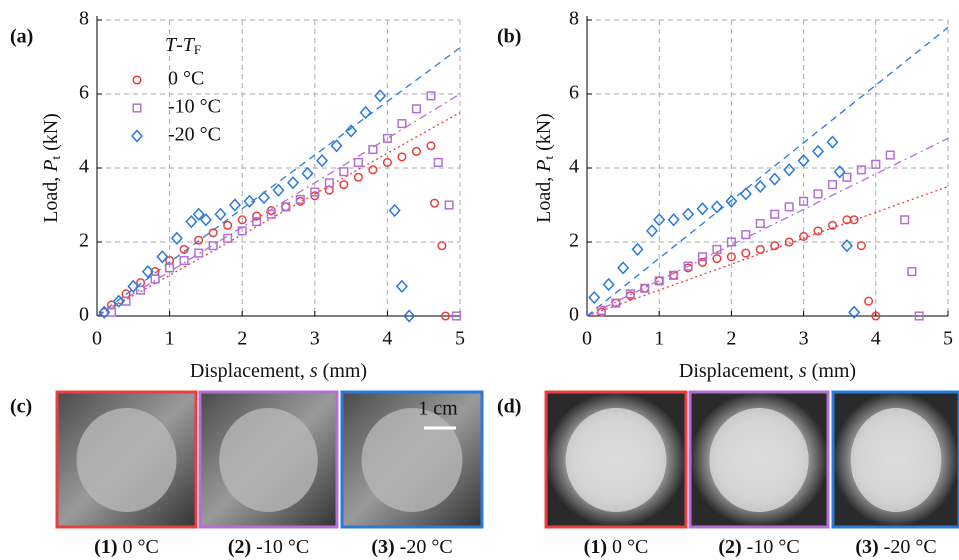 The height and width of the screenshot is (560, 959). What do you see at coordinates (544, 168) in the screenshot?
I see `y-axis-label: Load, Pt (kN)` at bounding box center [544, 168].